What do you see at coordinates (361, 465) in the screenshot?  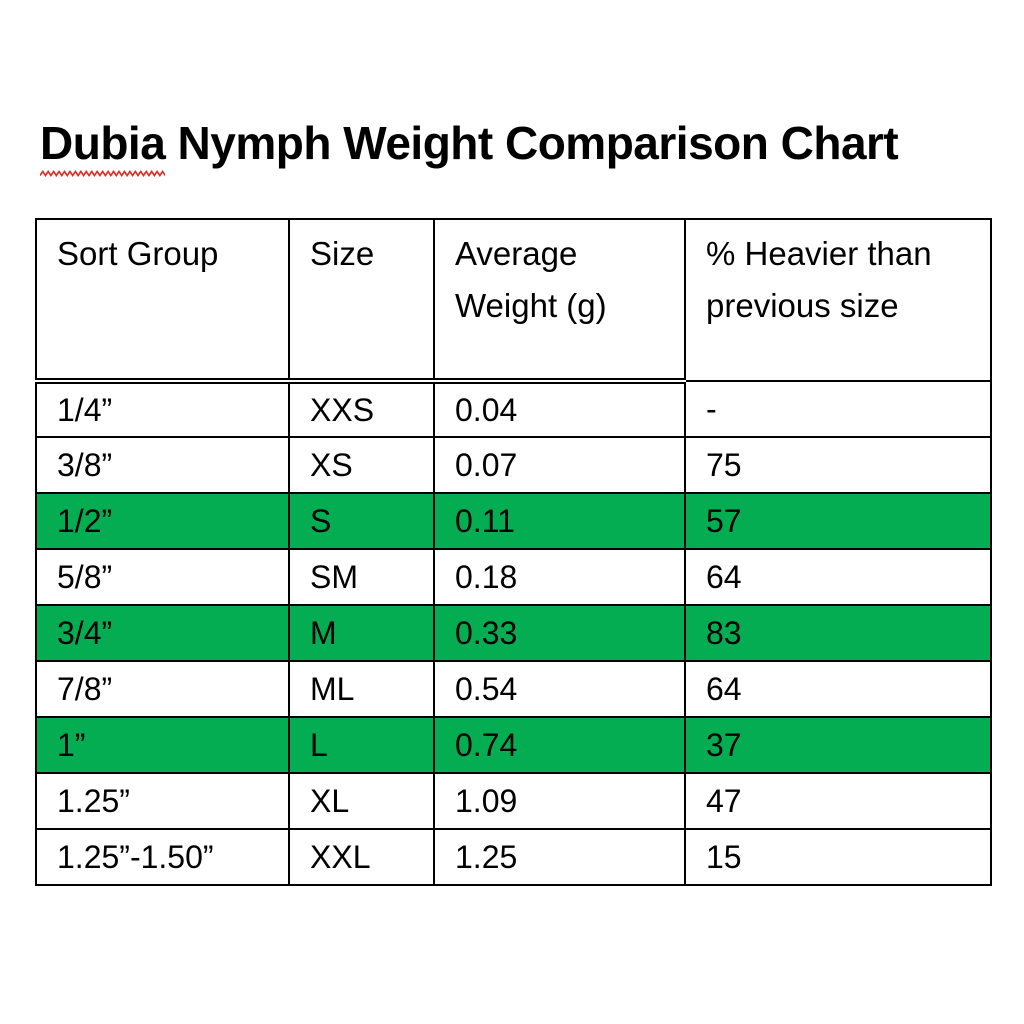 I see `cell-size: XS` at bounding box center [361, 465].